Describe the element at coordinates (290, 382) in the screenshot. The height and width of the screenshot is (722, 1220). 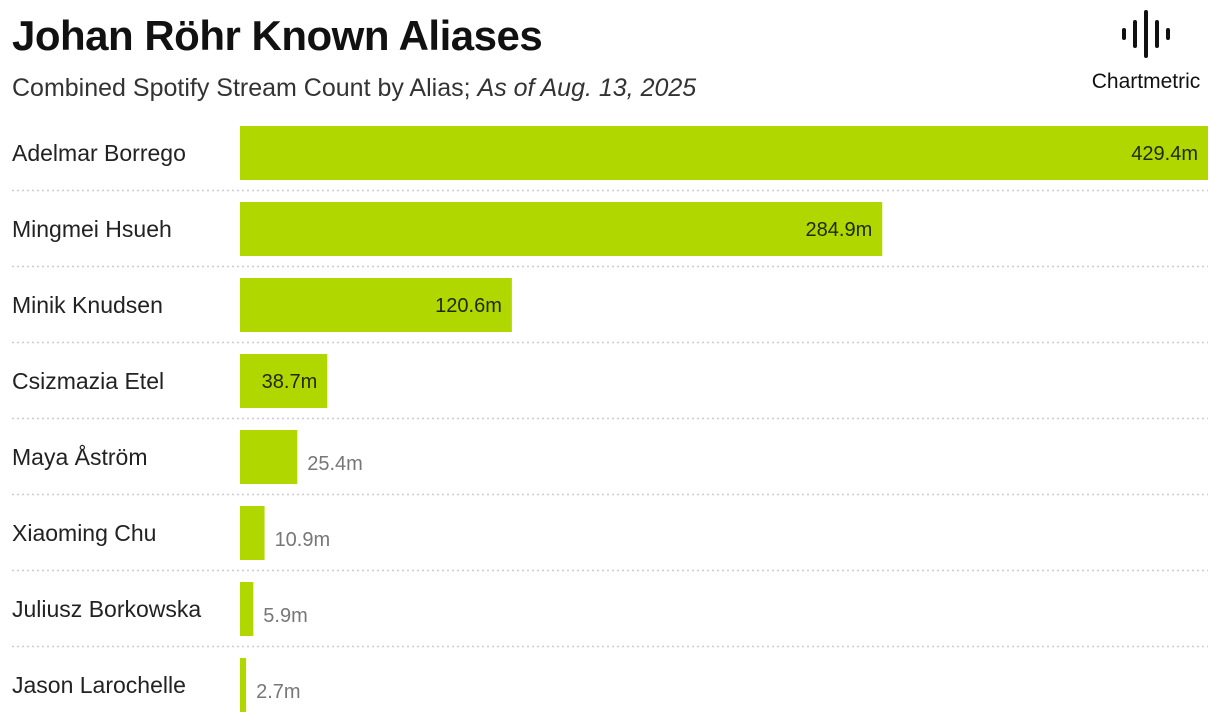
I see `value-label: 38.7m` at that location.